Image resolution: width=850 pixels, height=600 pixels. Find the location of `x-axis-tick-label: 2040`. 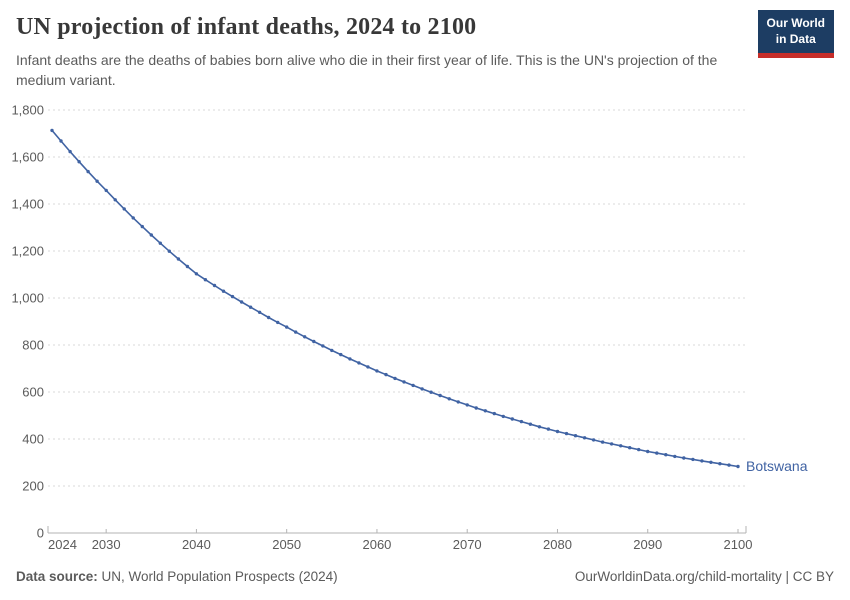

x-axis-tick-label: 2040 is located at coordinates (196, 544).